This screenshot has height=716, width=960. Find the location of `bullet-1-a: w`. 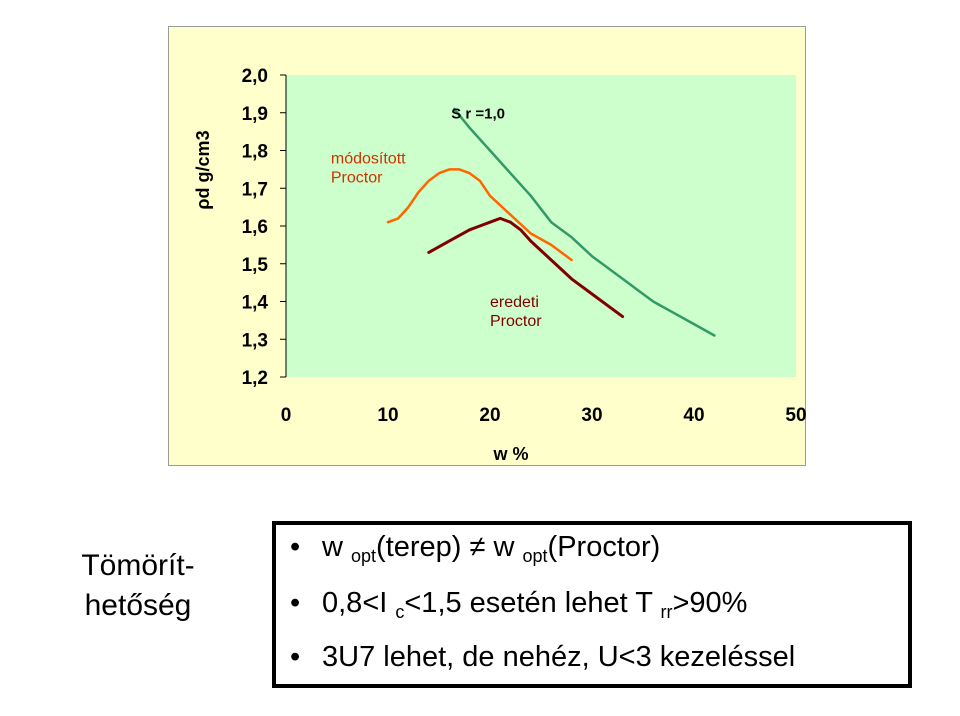

bullet-1-a: w is located at coordinates (336, 547).